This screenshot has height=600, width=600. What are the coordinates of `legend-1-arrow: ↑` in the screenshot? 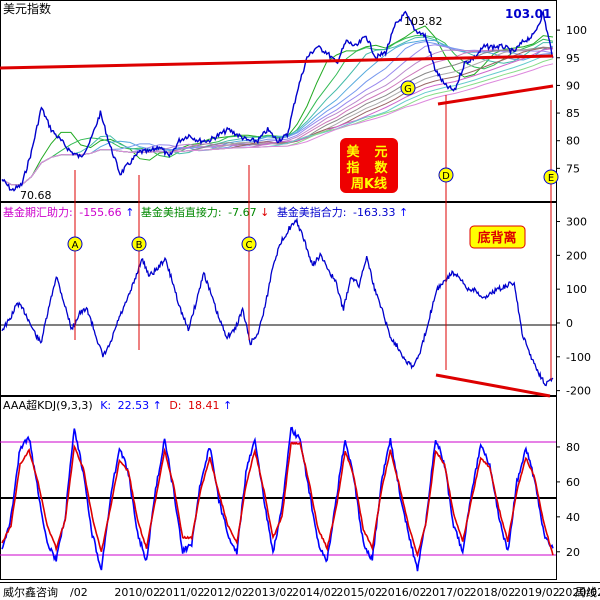 It's located at (129, 212).